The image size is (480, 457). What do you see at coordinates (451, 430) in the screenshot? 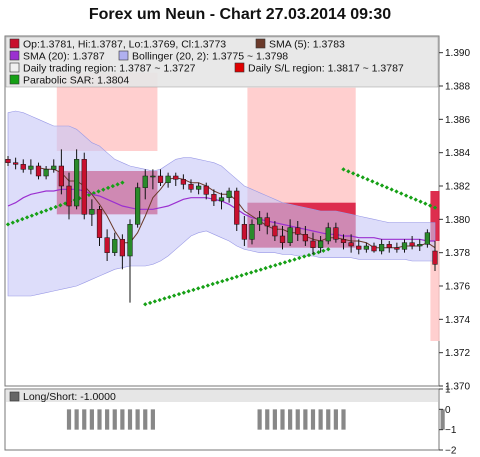
I see `lower-y-tick-label: −1` at bounding box center [451, 430].